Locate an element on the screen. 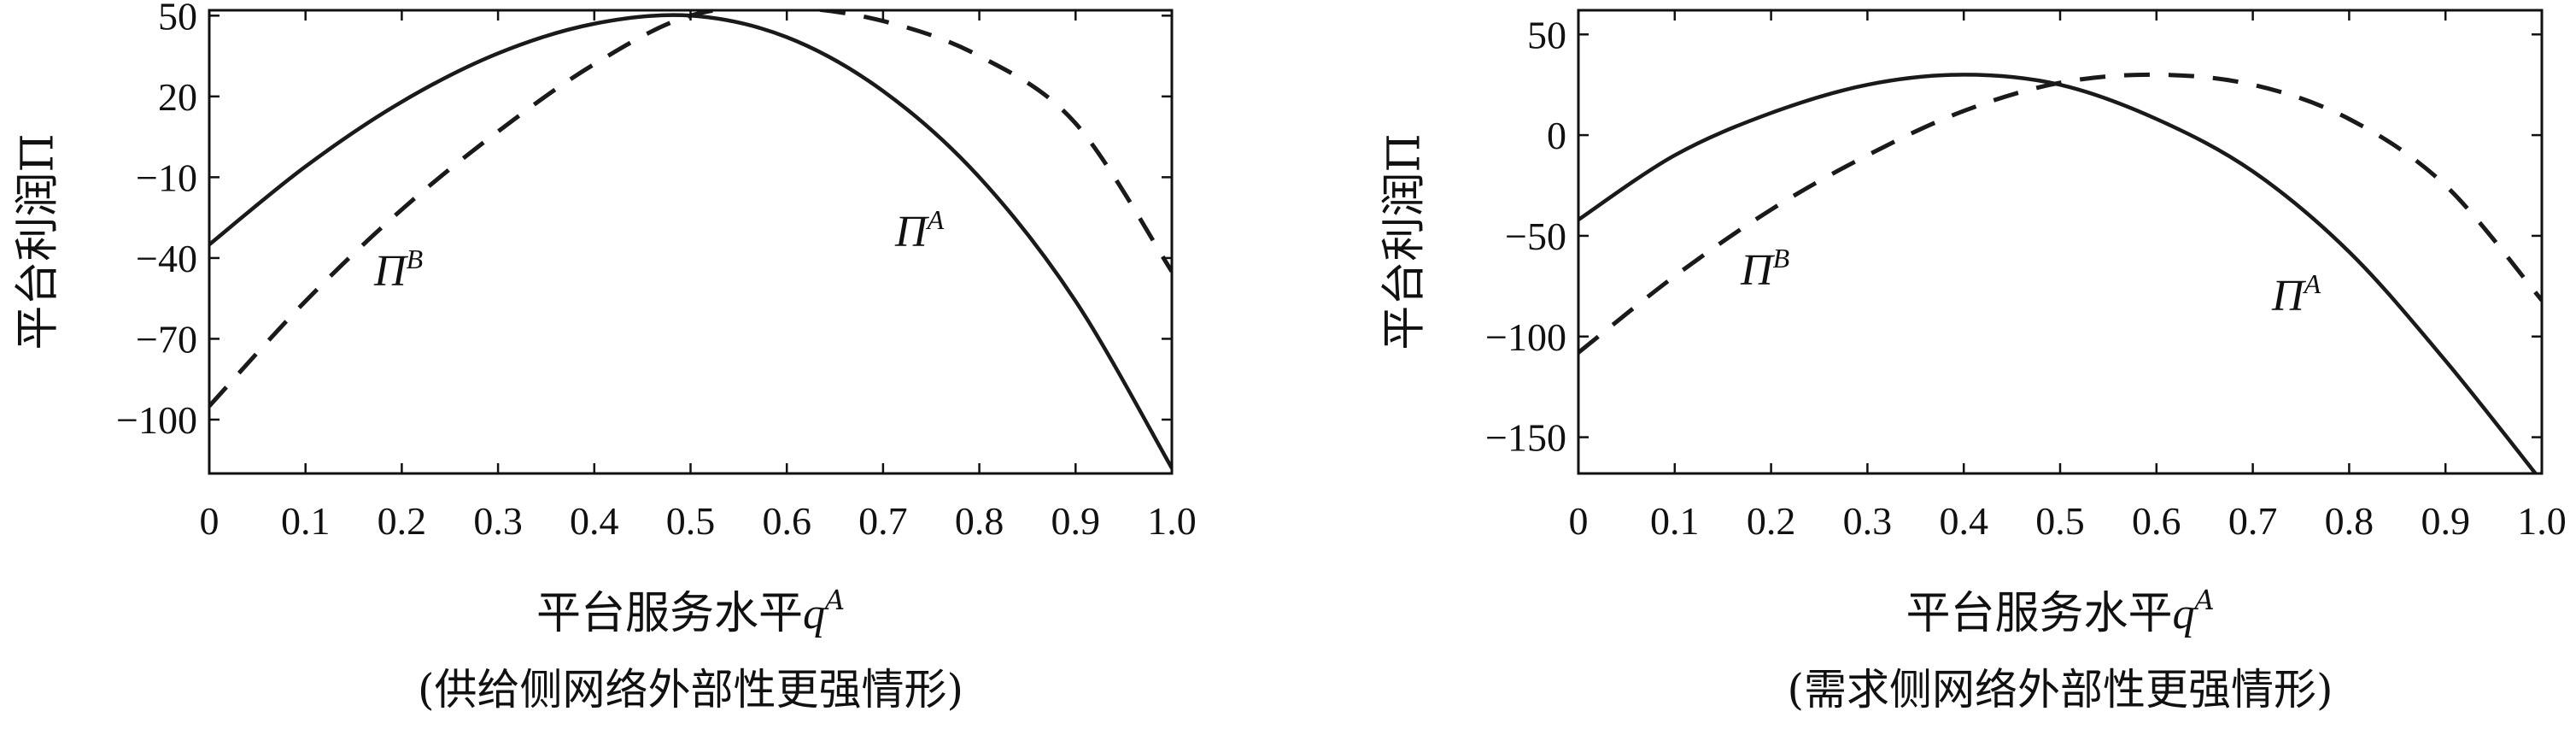 This screenshot has height=729, width=2576. chart-caption: (需求侧网络外部性更强情形) is located at coordinates (2060, 689).